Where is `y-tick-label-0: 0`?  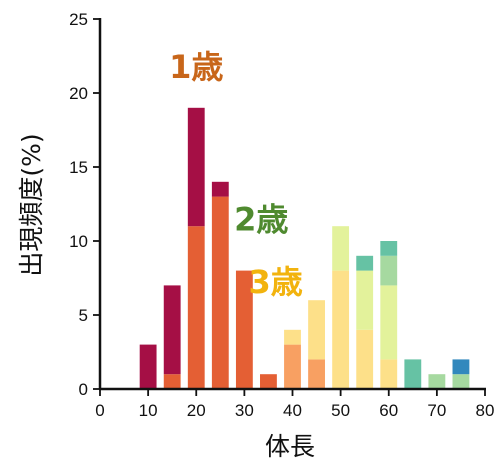
y-tick-label-0: 0 is located at coordinates (83, 389).